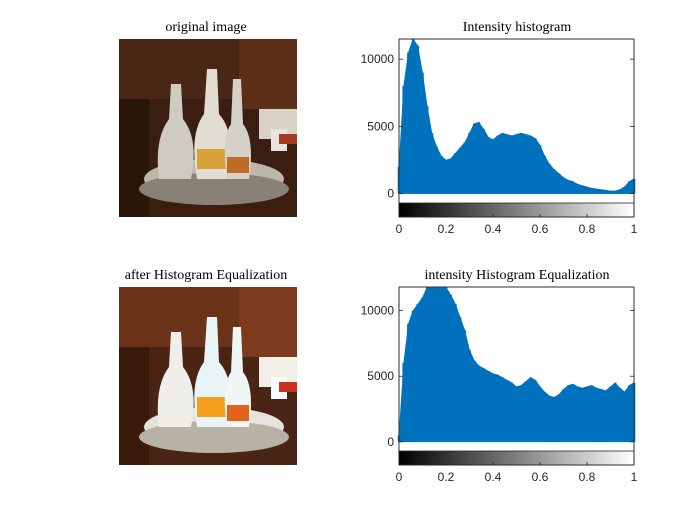 Image resolution: width=700 pixels, height=525 pixels. What do you see at coordinates (517, 27) in the screenshot?
I see `hist1-title: Intensity histogram` at bounding box center [517, 27].